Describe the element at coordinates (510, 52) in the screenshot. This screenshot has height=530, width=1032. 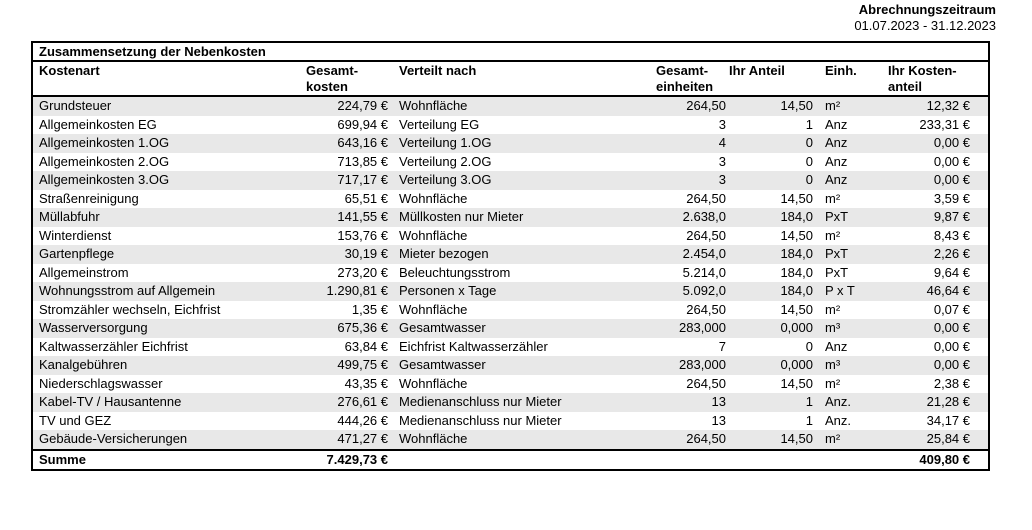
I see `table-section-title: Zusammensetzung der Nebenkosten` at that location.